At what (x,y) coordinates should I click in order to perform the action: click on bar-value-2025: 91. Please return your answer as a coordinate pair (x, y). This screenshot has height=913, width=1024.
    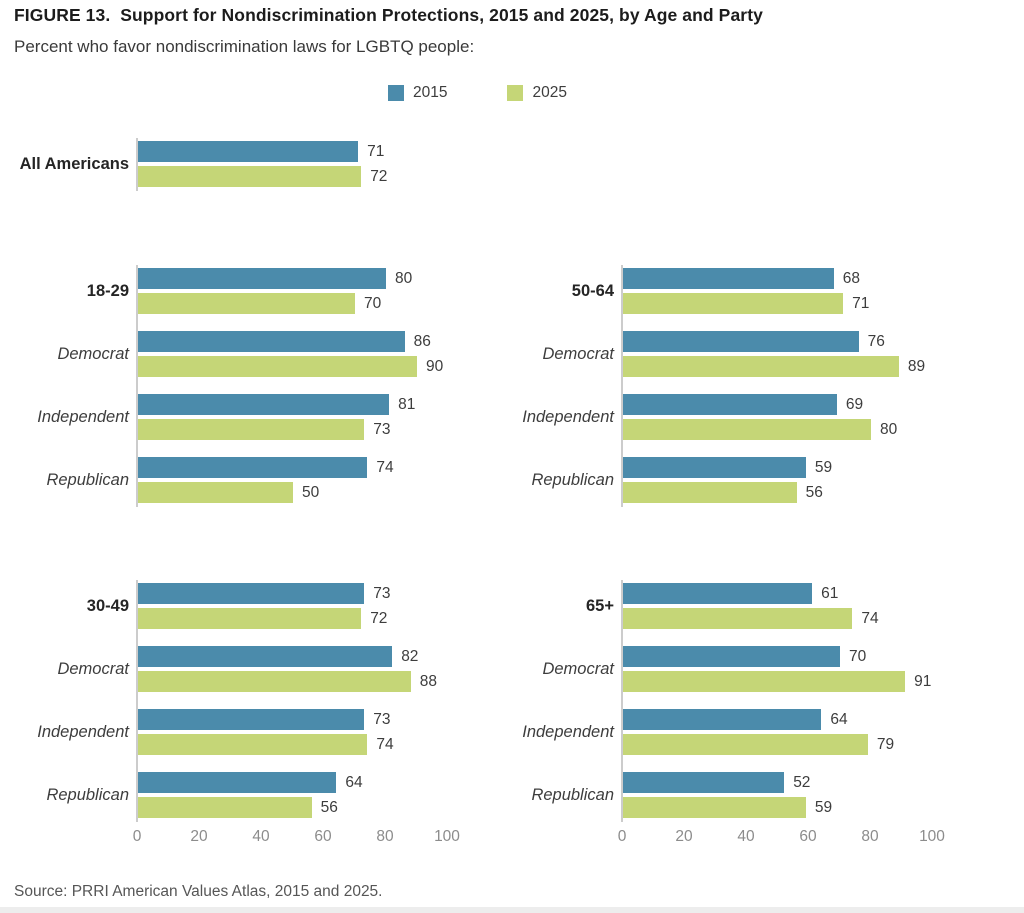
    Looking at the image, I should click on (923, 681).